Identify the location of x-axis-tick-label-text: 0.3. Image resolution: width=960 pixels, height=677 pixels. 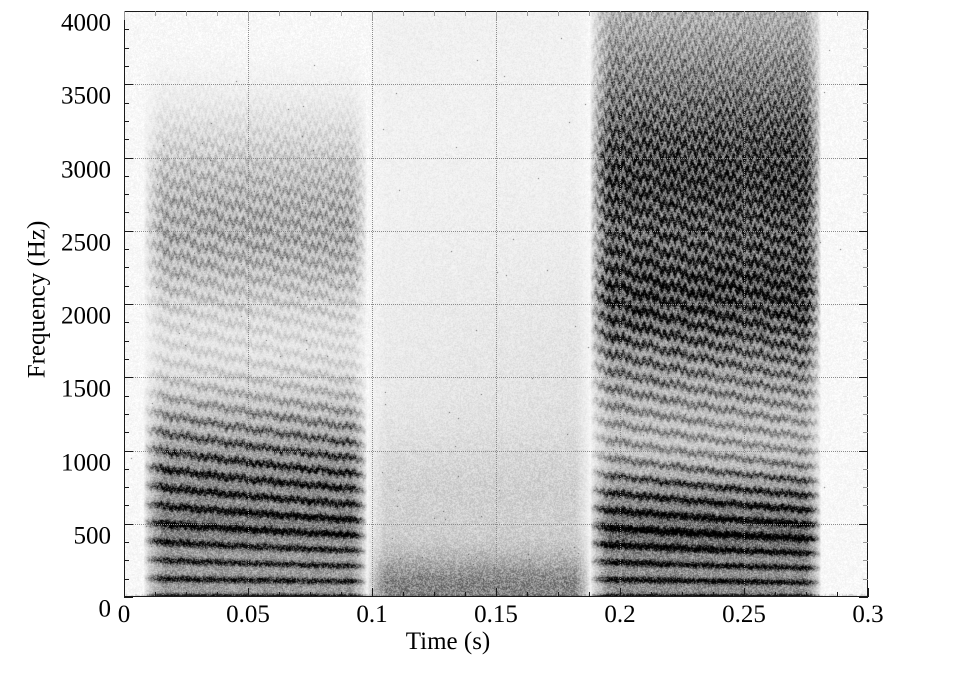
(868, 614).